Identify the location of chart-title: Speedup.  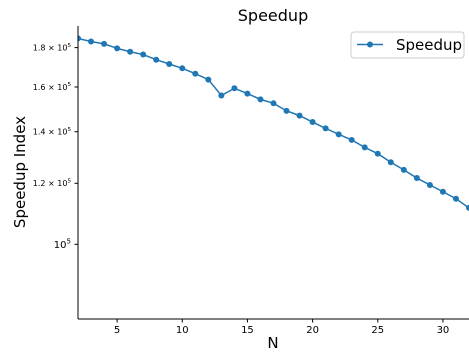
(273, 15).